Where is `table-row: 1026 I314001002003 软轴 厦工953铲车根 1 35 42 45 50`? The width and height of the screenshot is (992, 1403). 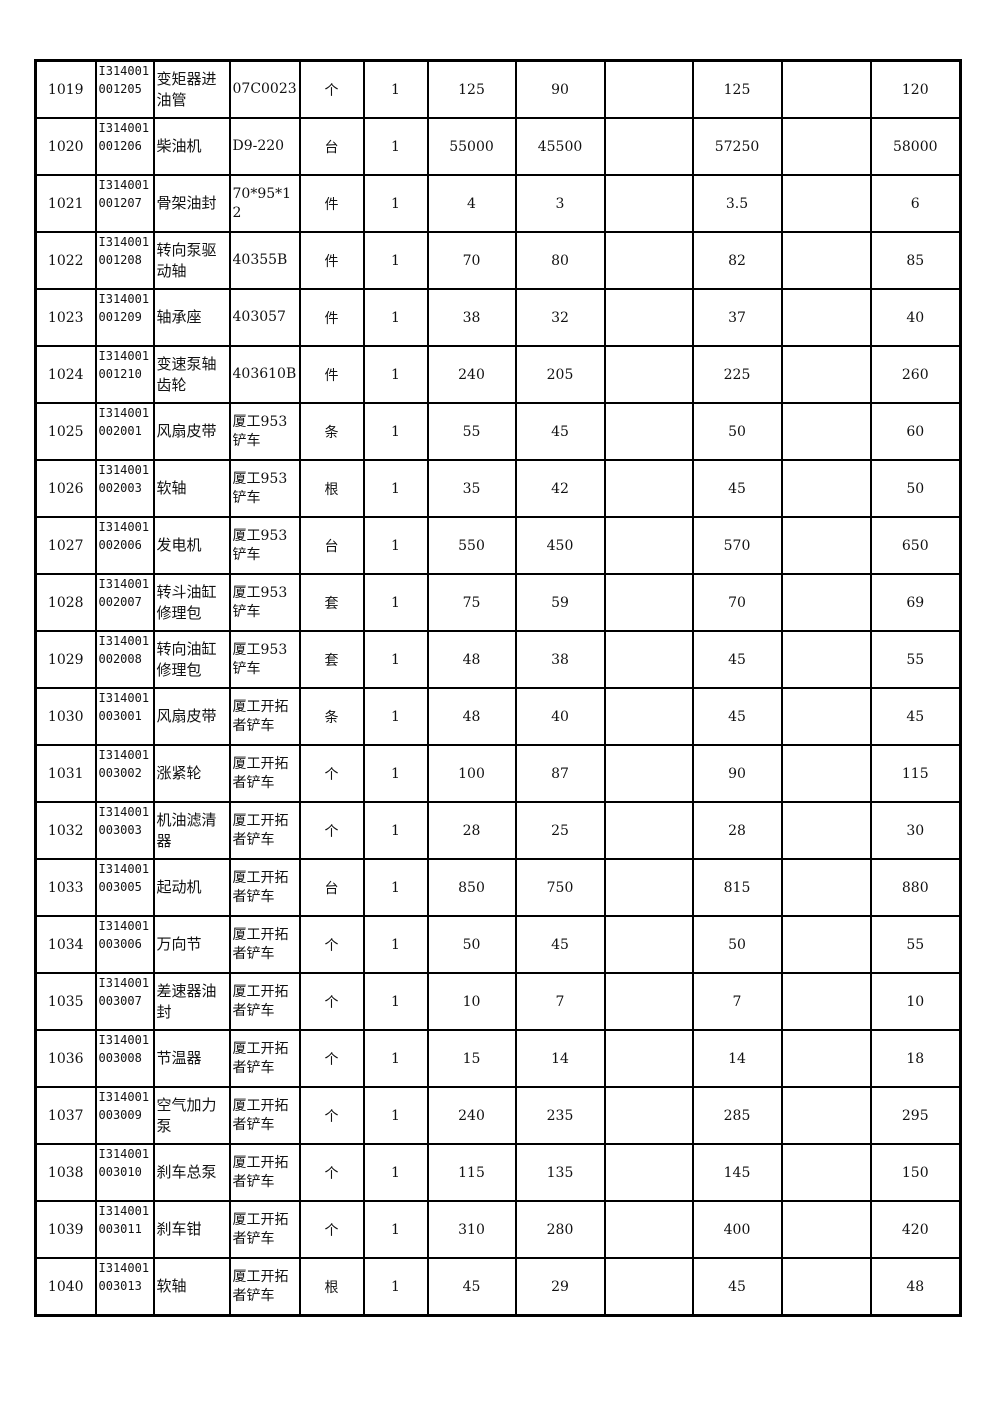 table-row: 1026 I314001002003 软轴 厦工953铲车根 1 35 42 45 50 is located at coordinates (498, 488).